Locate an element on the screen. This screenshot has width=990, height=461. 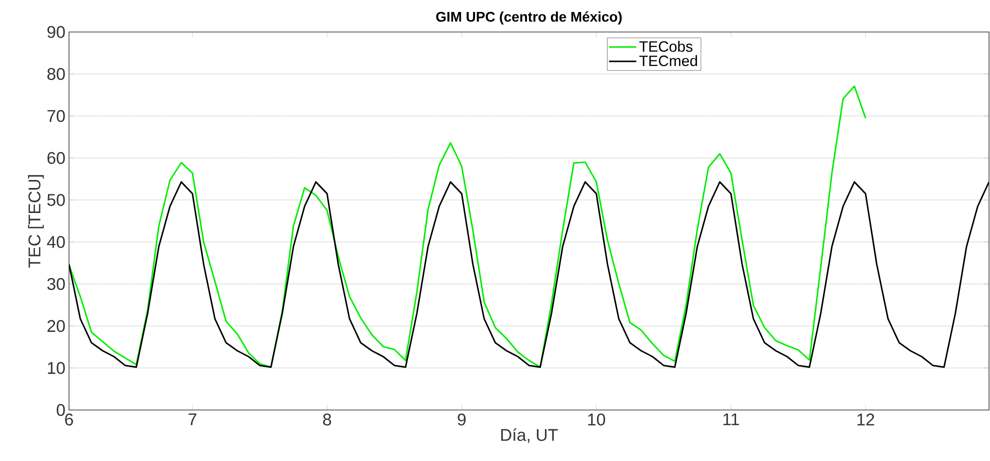
legend-label: TECobs is located at coordinates (665, 46).